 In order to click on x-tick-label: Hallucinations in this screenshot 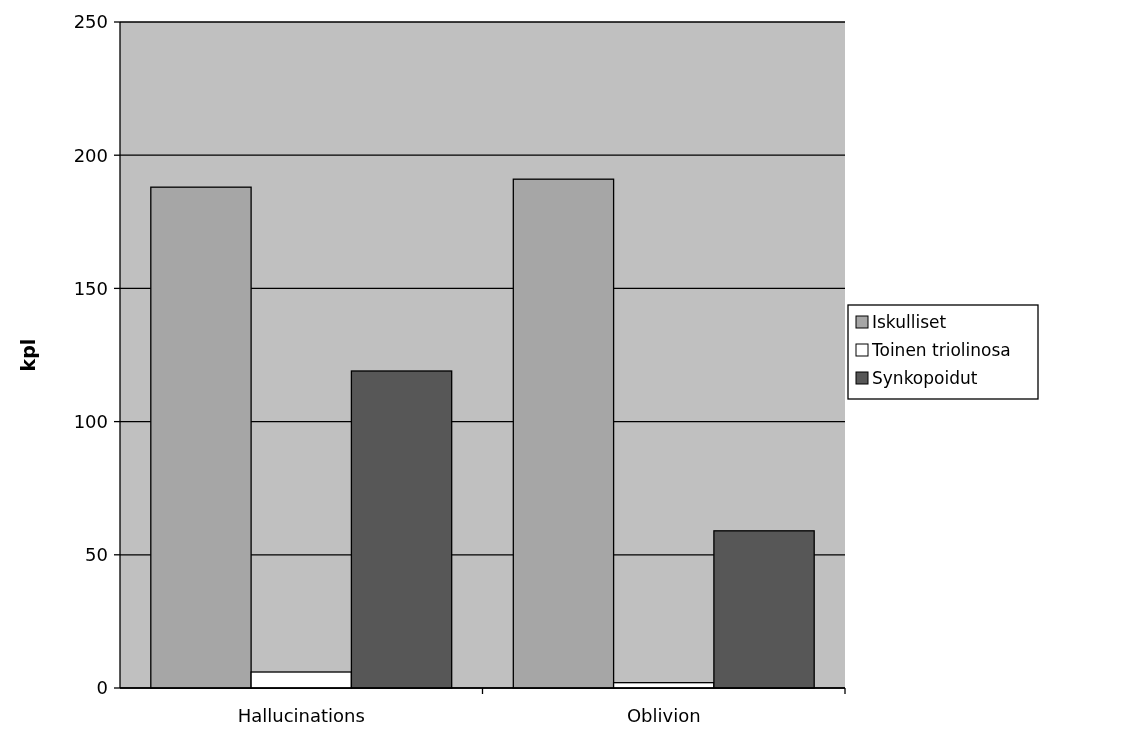, I will do `click(301, 715)`.